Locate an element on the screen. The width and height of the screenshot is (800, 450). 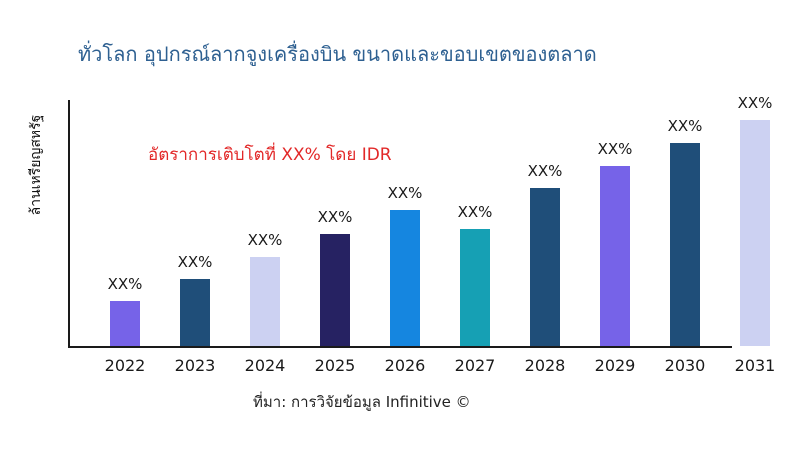
bar-group: XX% 2023 is located at coordinates (195, 314).